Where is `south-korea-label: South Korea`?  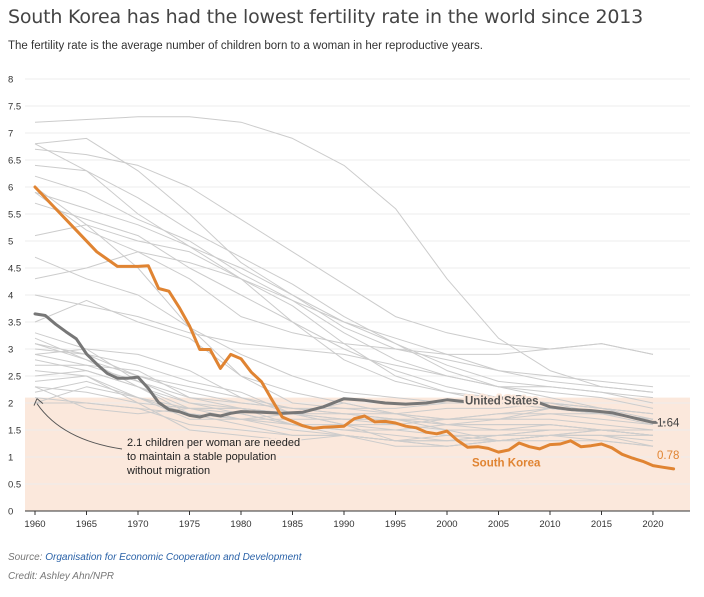 south-korea-label: South Korea is located at coordinates (506, 463).